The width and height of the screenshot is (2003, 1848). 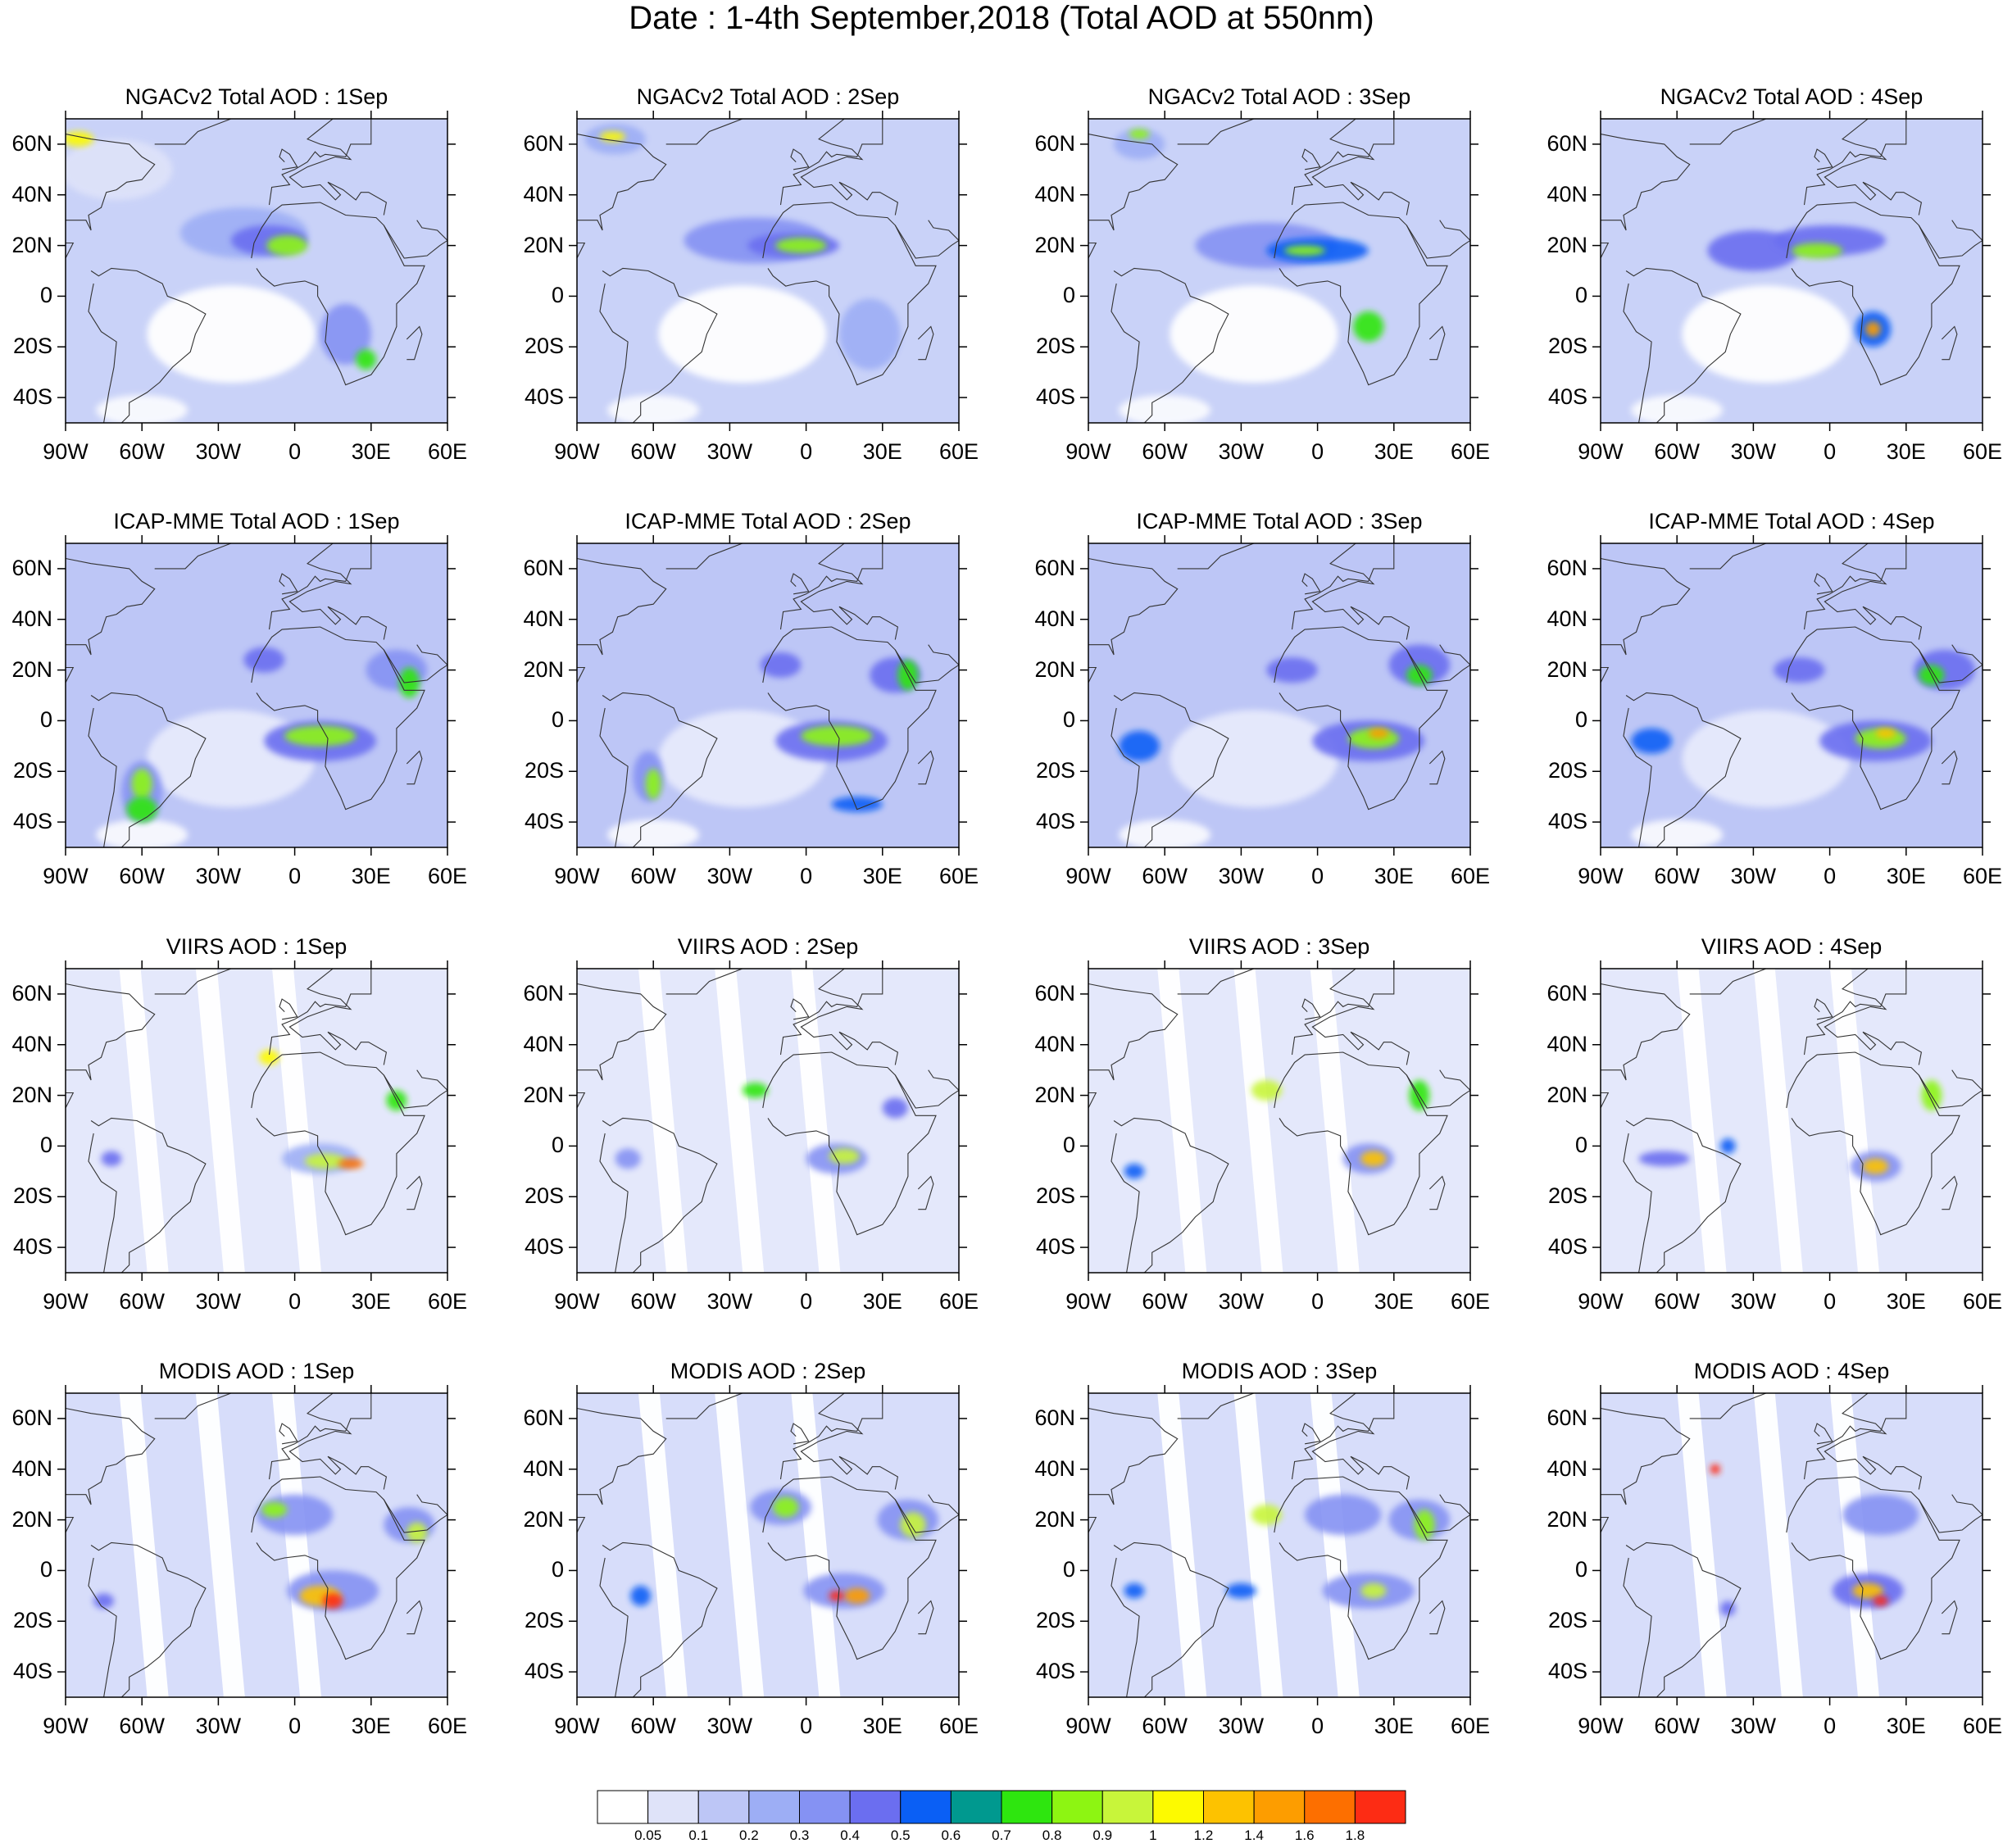 I want to click on map-background, so click(x=256, y=1121).